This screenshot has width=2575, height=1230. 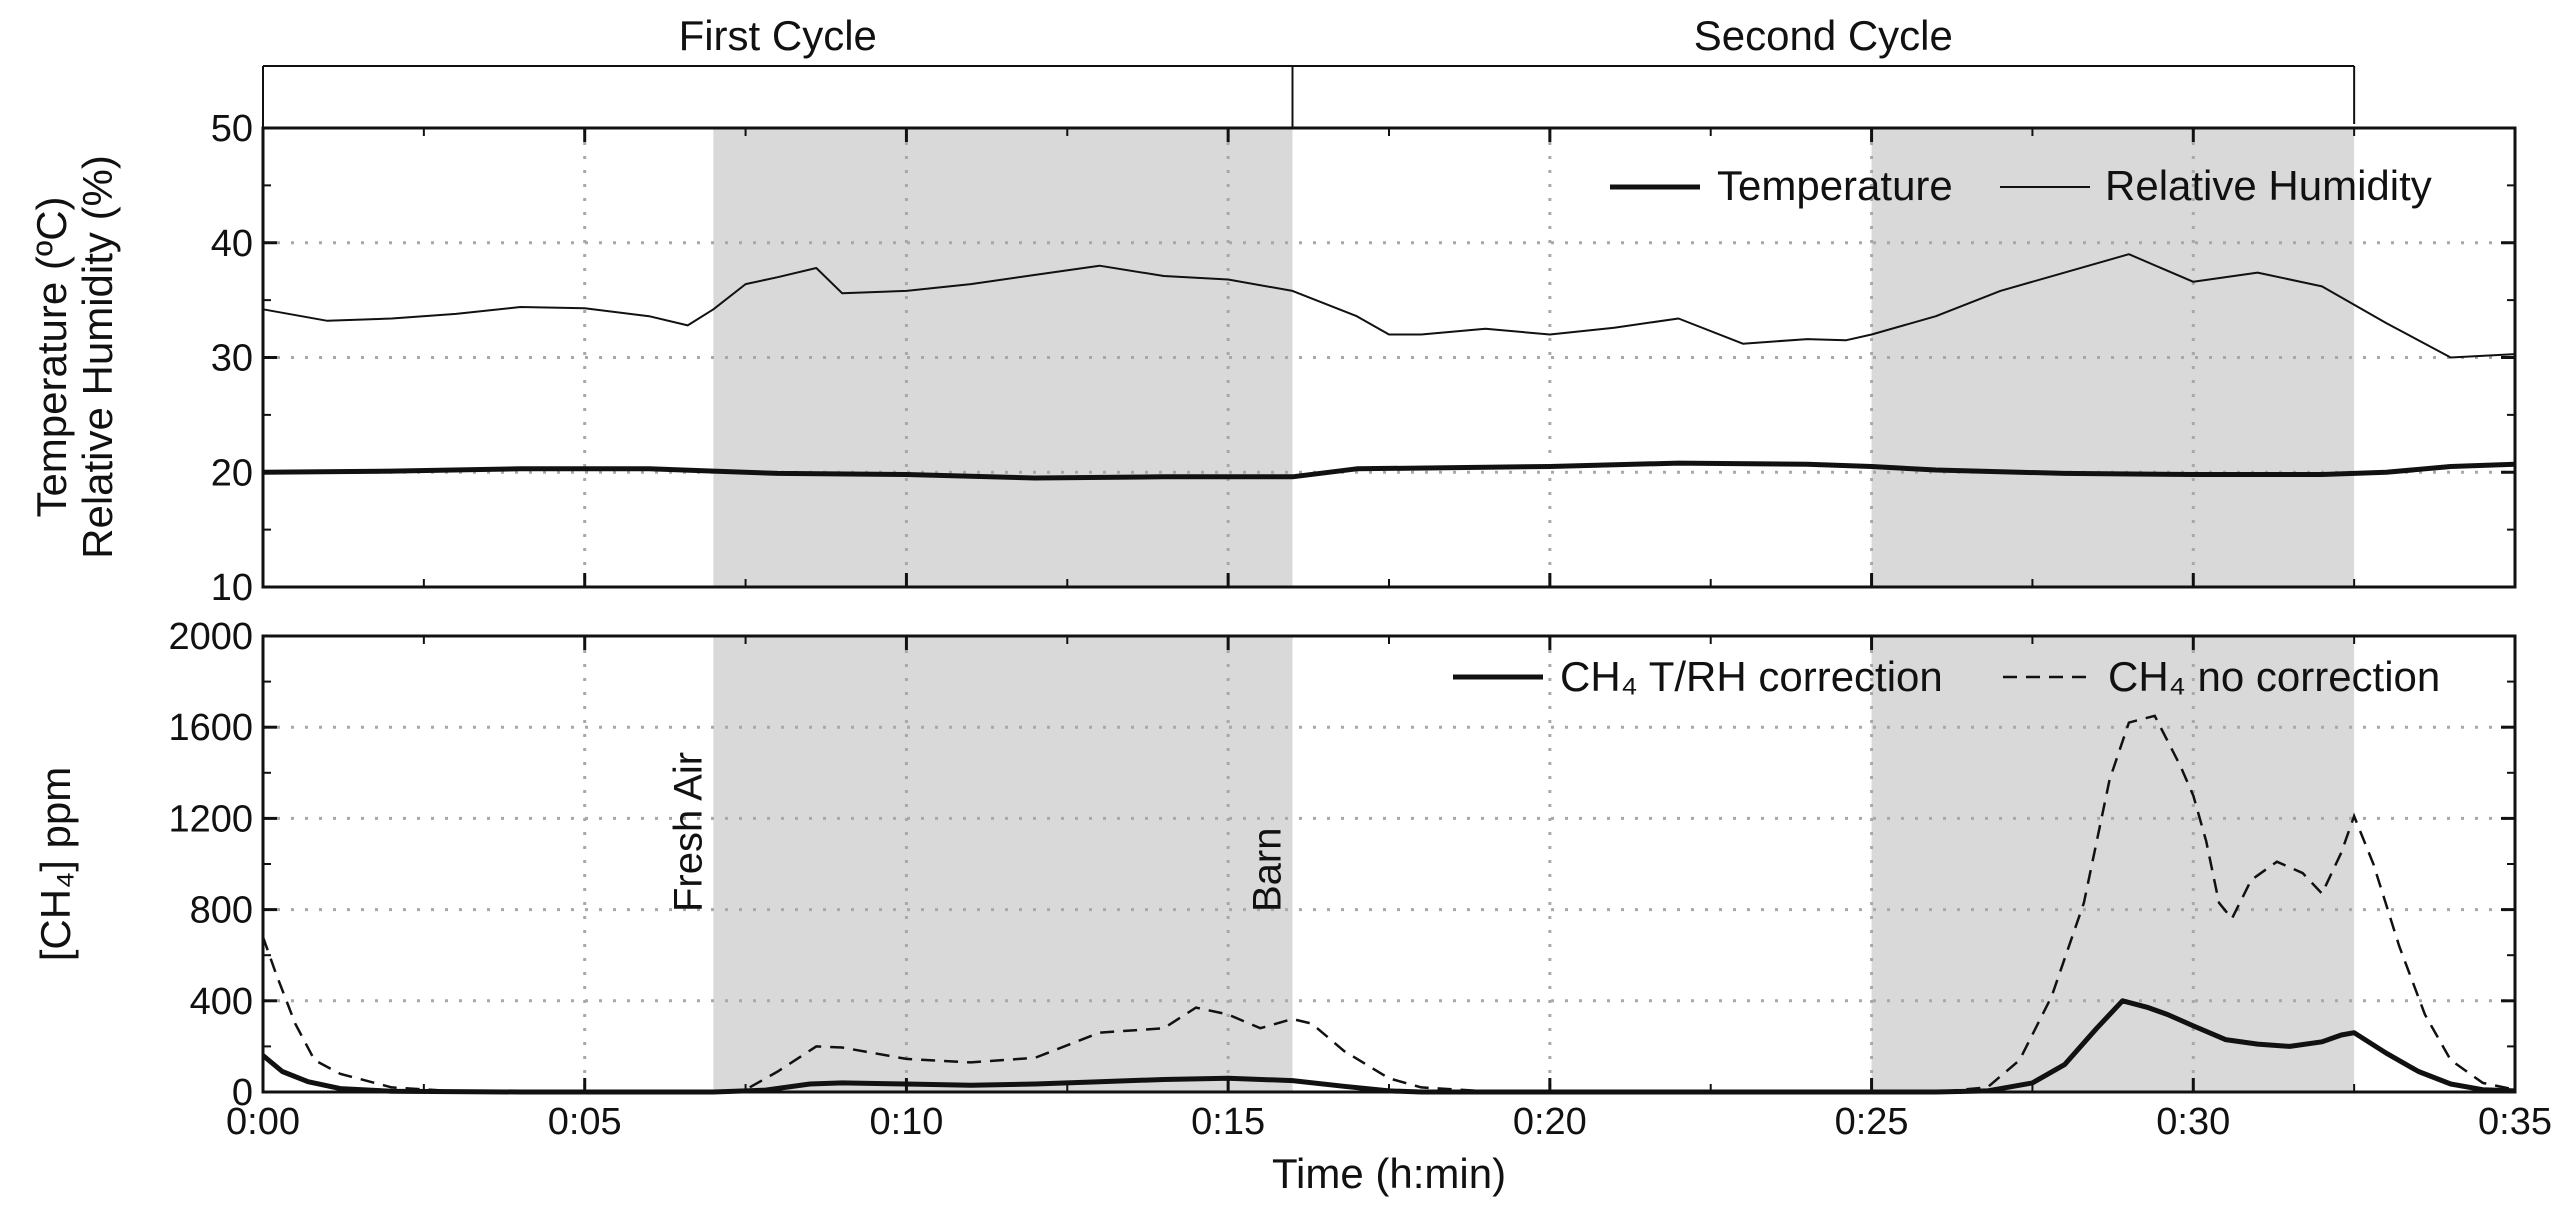 I want to click on top-ytick-label: 50, so click(x=232, y=129).